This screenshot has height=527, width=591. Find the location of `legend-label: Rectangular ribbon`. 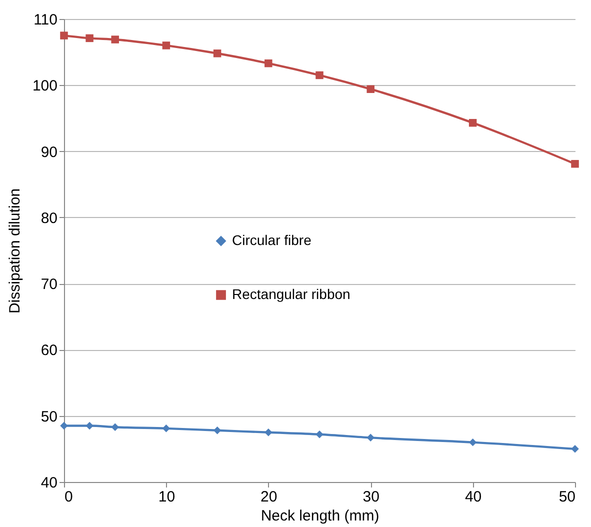

legend-label: Rectangular ribbon is located at coordinates (291, 294).